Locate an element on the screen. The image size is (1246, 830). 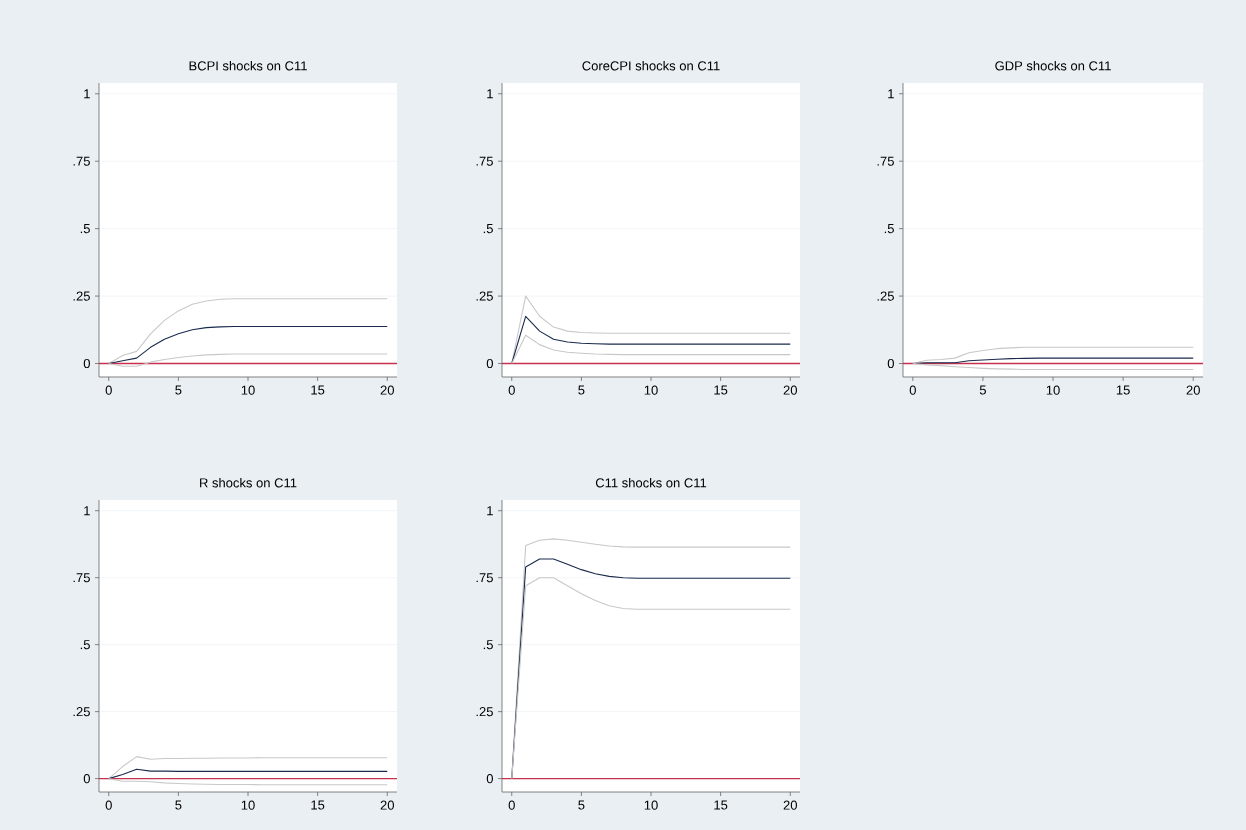
chart-title: GDP shocks on C11 is located at coordinates (1053, 65).